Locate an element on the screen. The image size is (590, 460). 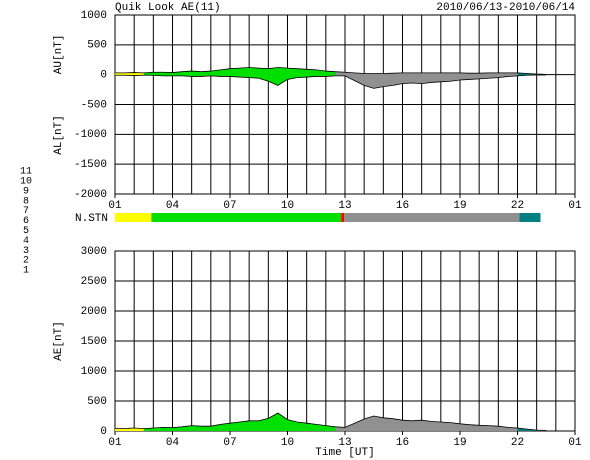
station-count-label: 6 is located at coordinates (26, 221).